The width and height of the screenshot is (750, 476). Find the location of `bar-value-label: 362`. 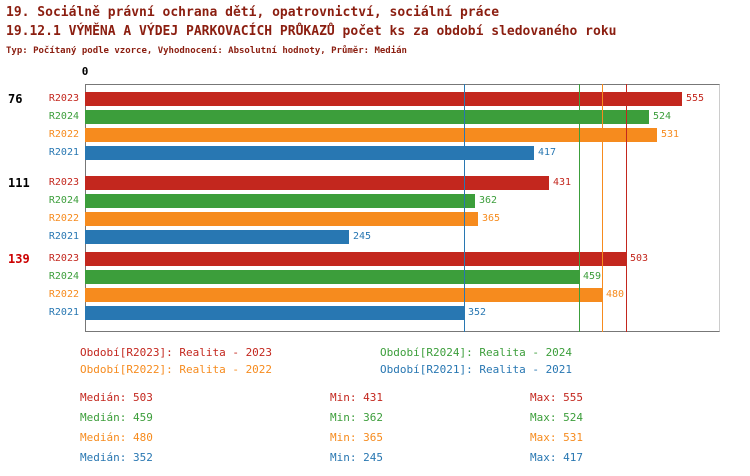

bar-value-label: 362 is located at coordinates (488, 200).